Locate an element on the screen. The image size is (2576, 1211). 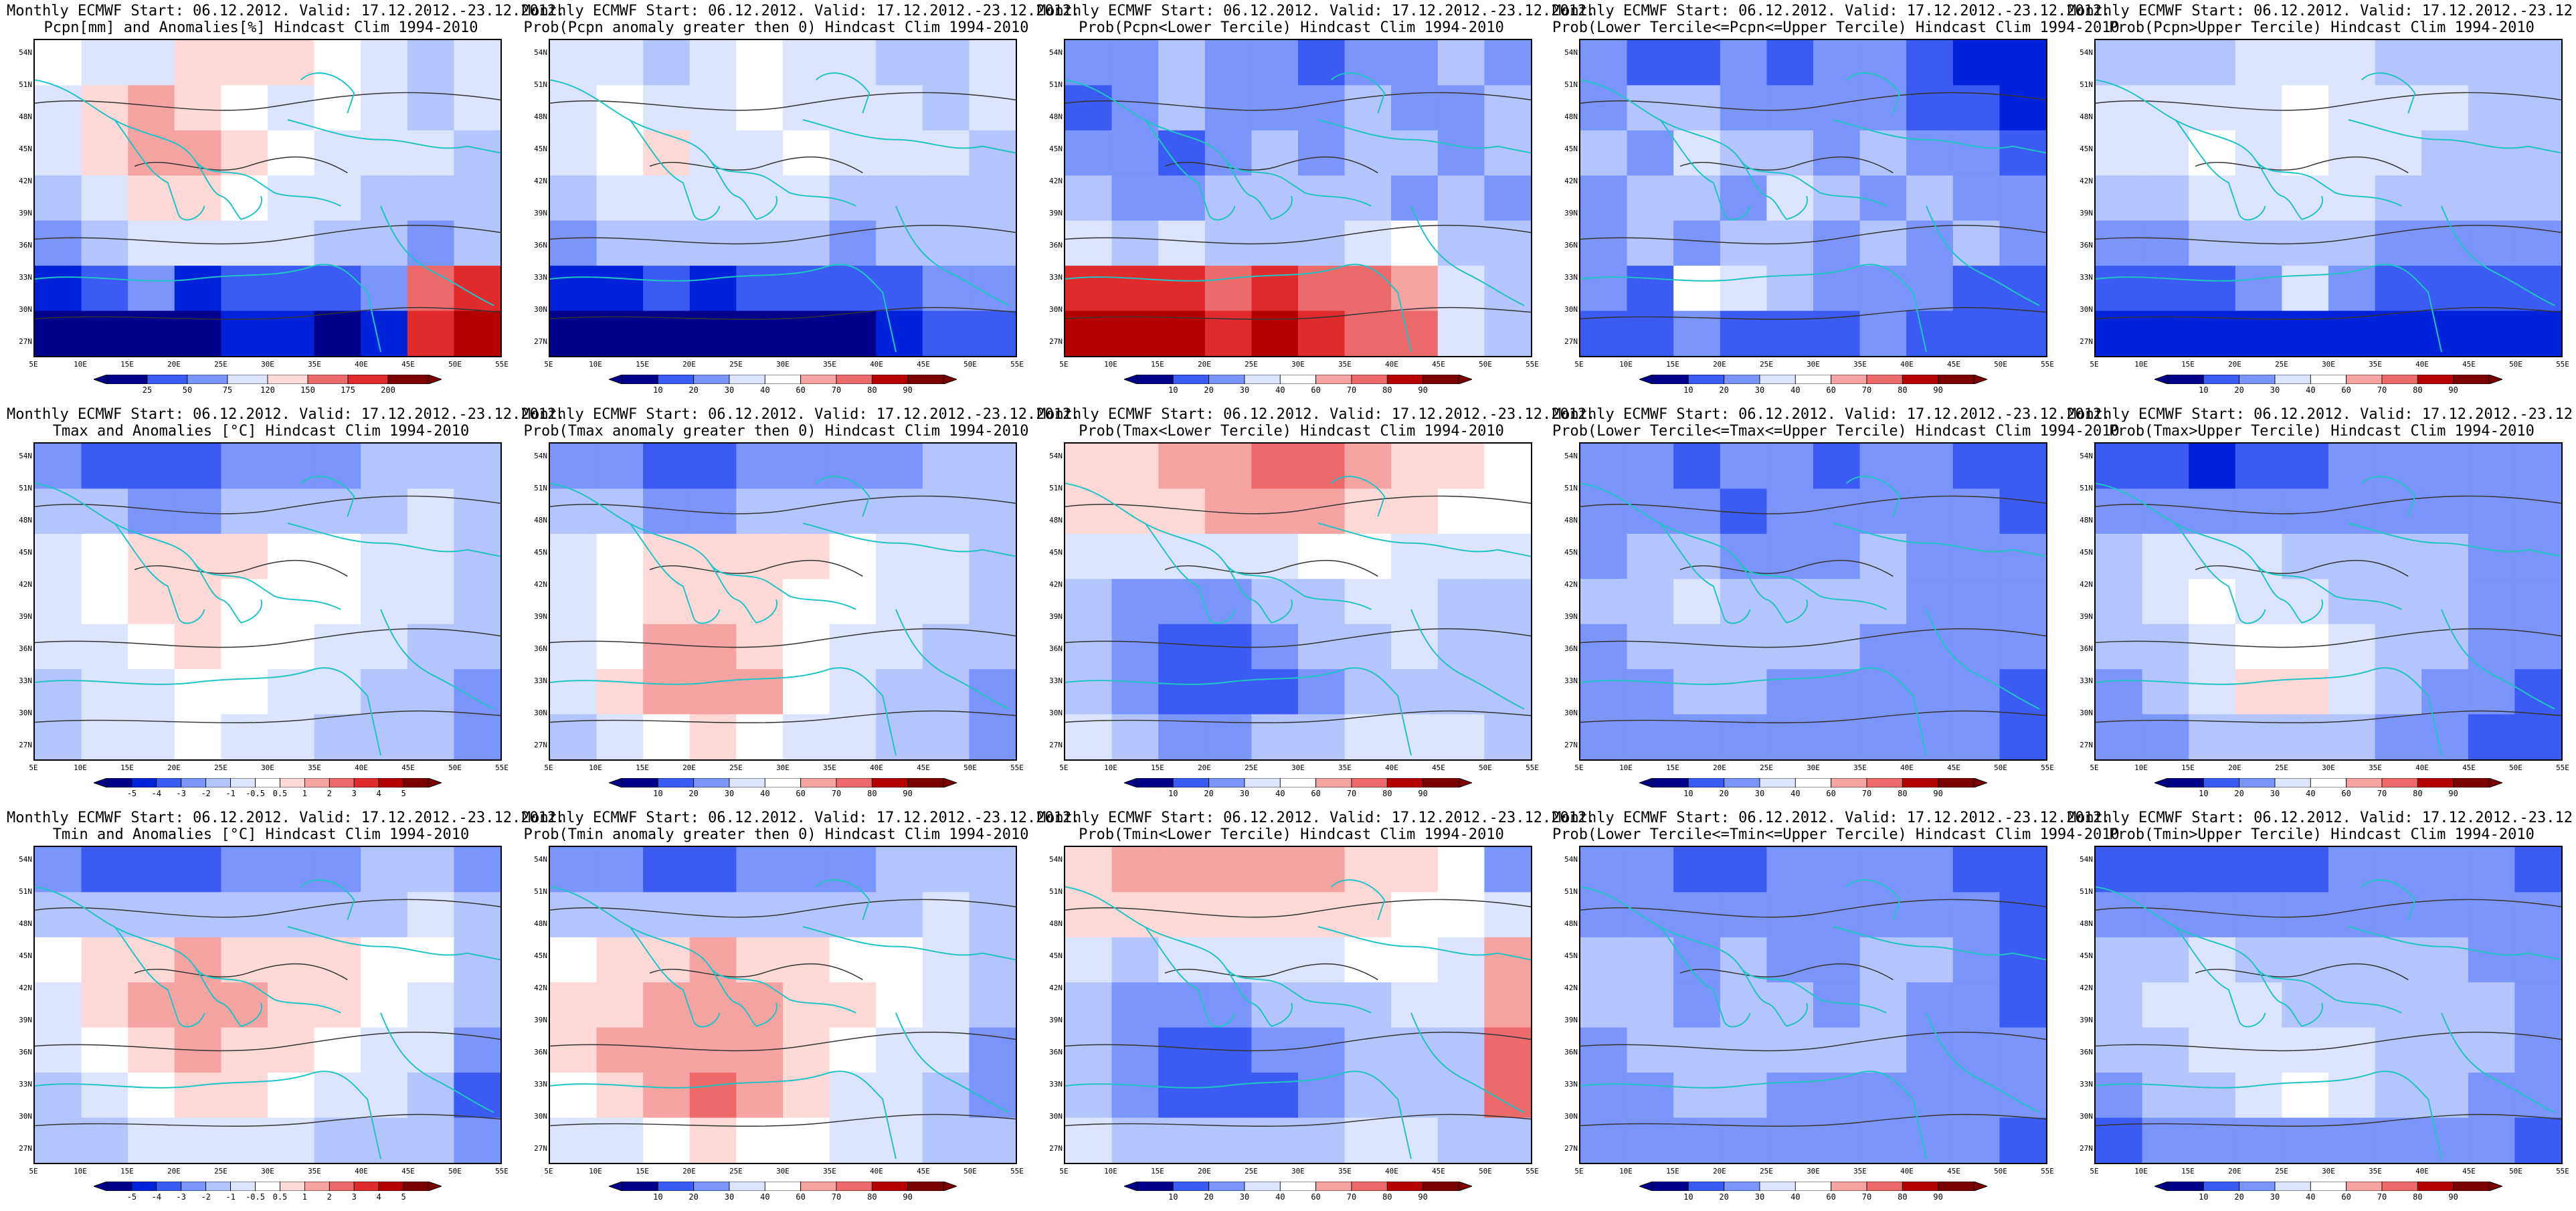
colorbar is located at coordinates (268, 782).